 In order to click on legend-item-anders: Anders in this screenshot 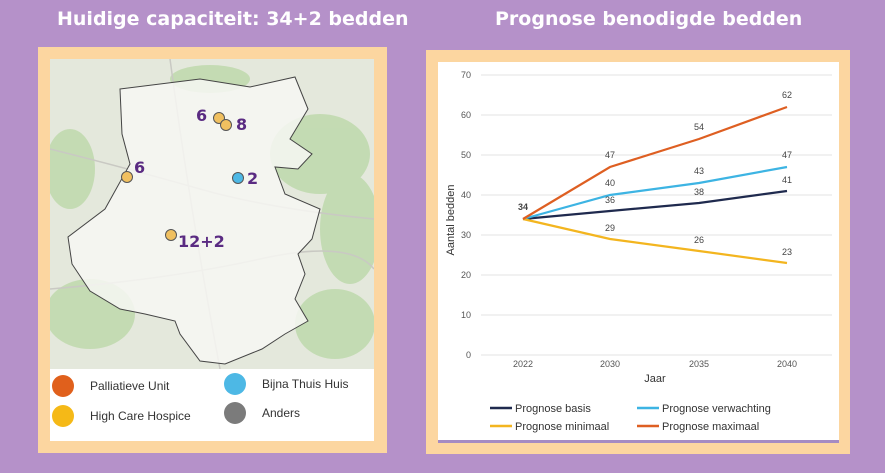, I will do `click(262, 413)`.